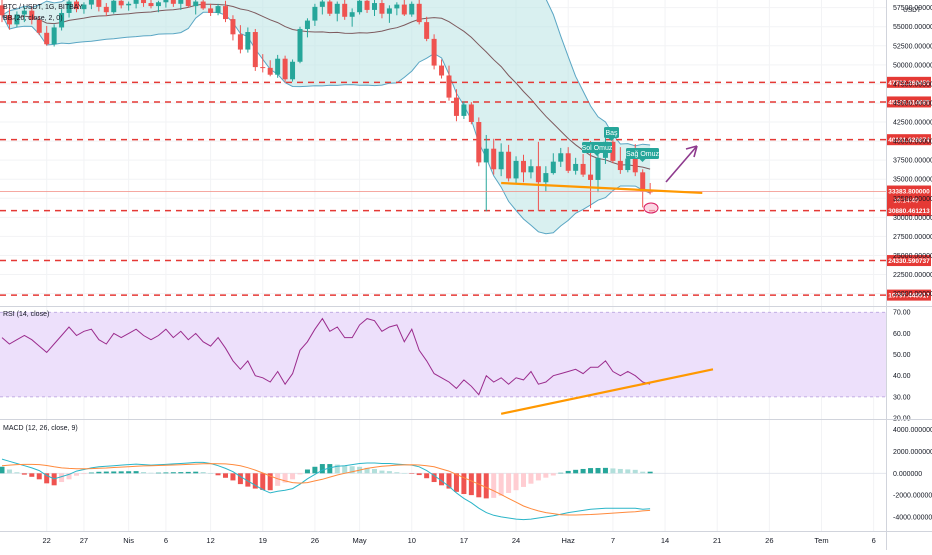 The image size is (932, 555). What do you see at coordinates (912, 27) in the screenshot?
I see `y-tick-label: 55000.000000` at bounding box center [912, 27].